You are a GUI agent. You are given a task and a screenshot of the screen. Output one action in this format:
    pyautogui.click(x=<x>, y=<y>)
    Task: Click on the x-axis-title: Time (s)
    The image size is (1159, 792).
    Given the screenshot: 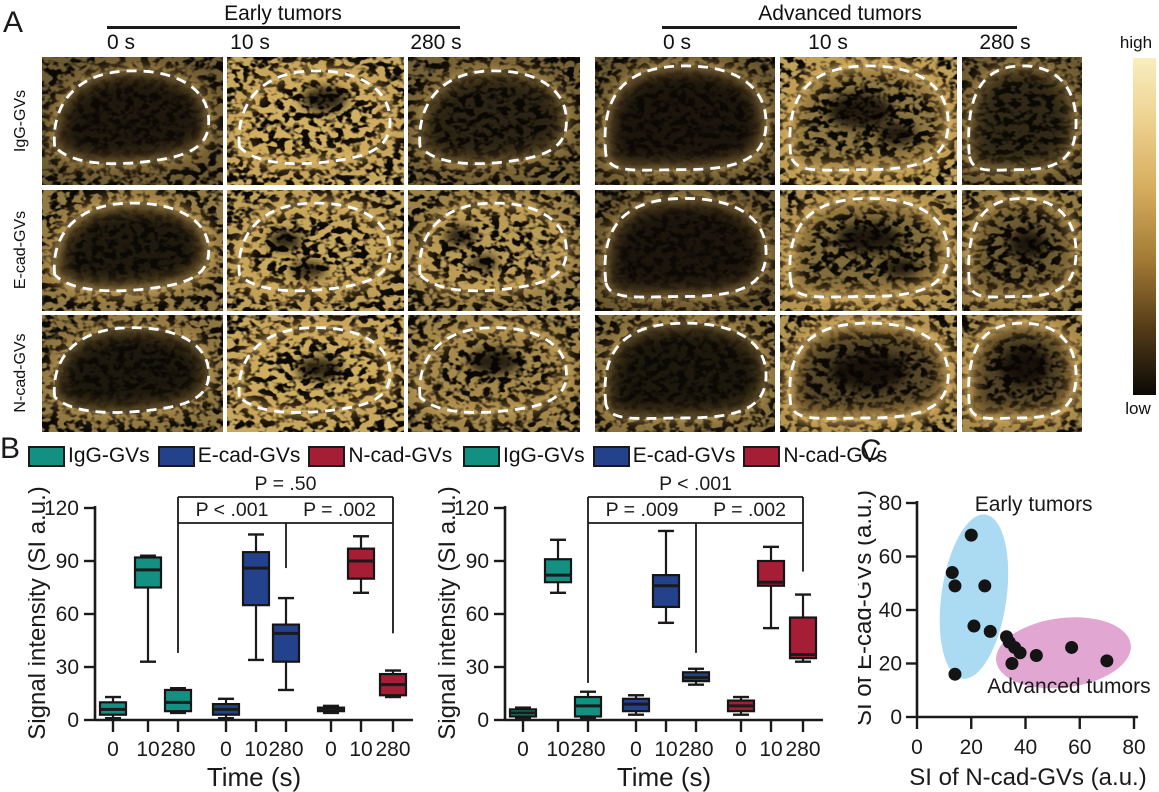 What is the action you would take?
    pyautogui.click(x=254, y=777)
    